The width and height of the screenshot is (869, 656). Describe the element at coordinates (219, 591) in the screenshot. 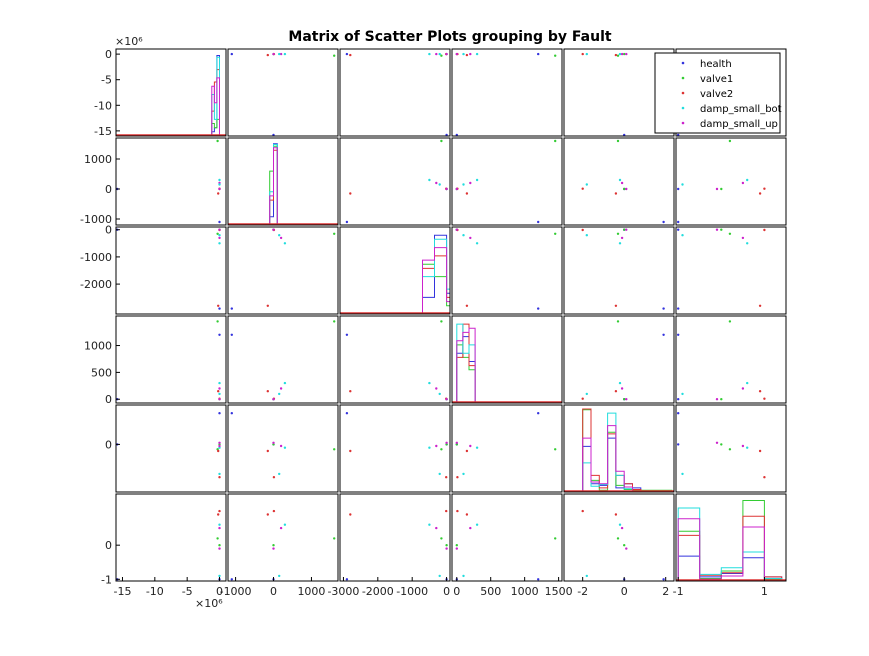

I see `x-tick-label: 0` at that location.